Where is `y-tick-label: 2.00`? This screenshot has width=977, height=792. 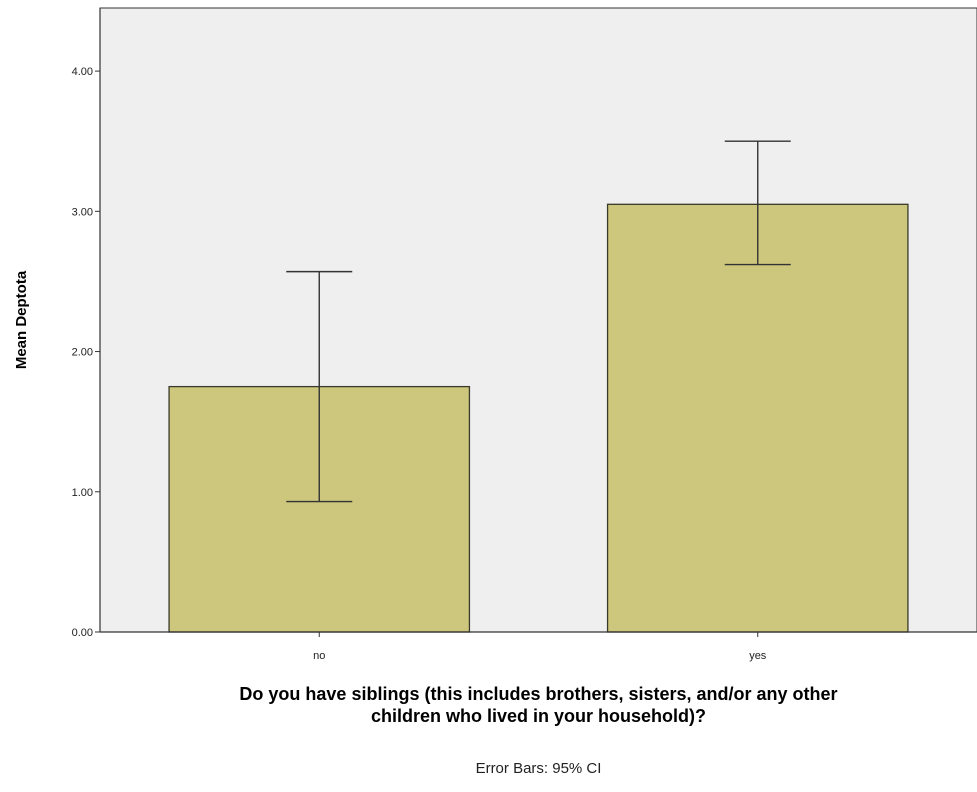
y-tick-label: 2.00 is located at coordinates (82, 353).